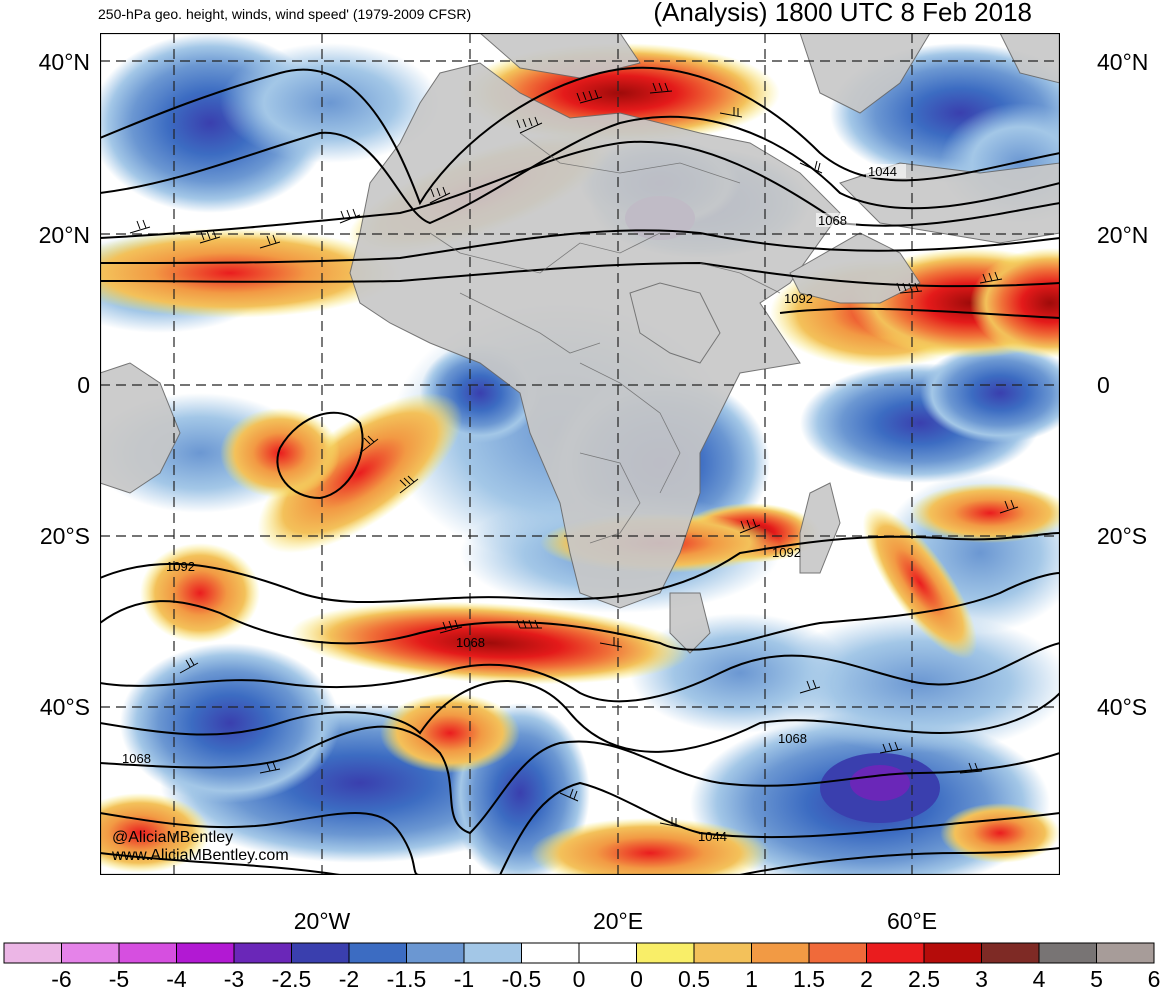 Image resolution: width=1160 pixels, height=999 pixels. What do you see at coordinates (1103, 385) in the screenshot?
I see `lat-label-eq-right: 0` at bounding box center [1103, 385].